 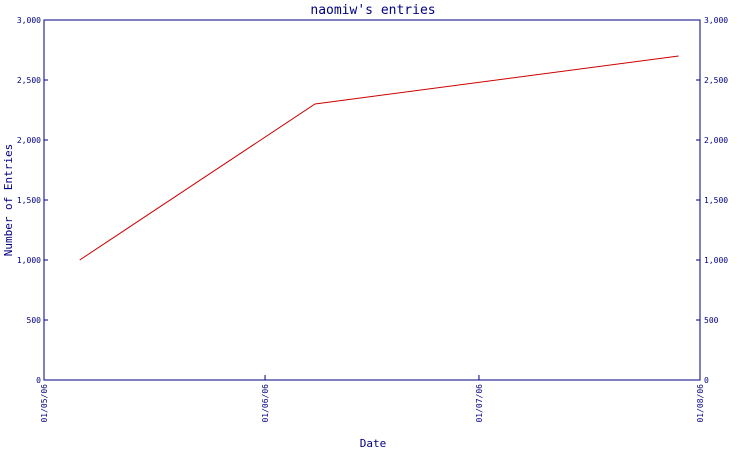 I want to click on y-tick-label-right: 500, so click(x=711, y=320).